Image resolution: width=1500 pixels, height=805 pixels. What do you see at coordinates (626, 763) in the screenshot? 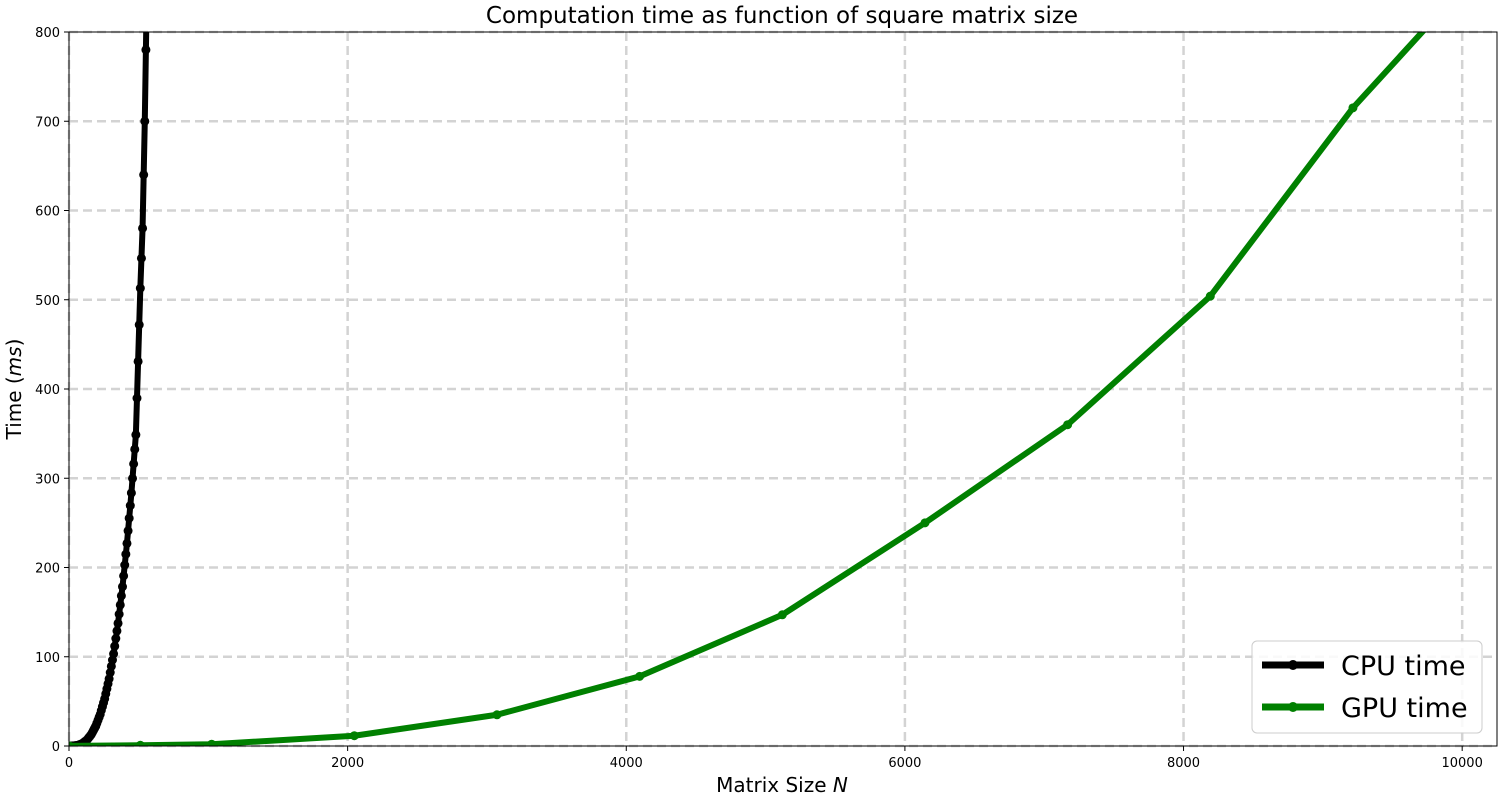
I see `x-tick-label: 4000` at bounding box center [626, 763].